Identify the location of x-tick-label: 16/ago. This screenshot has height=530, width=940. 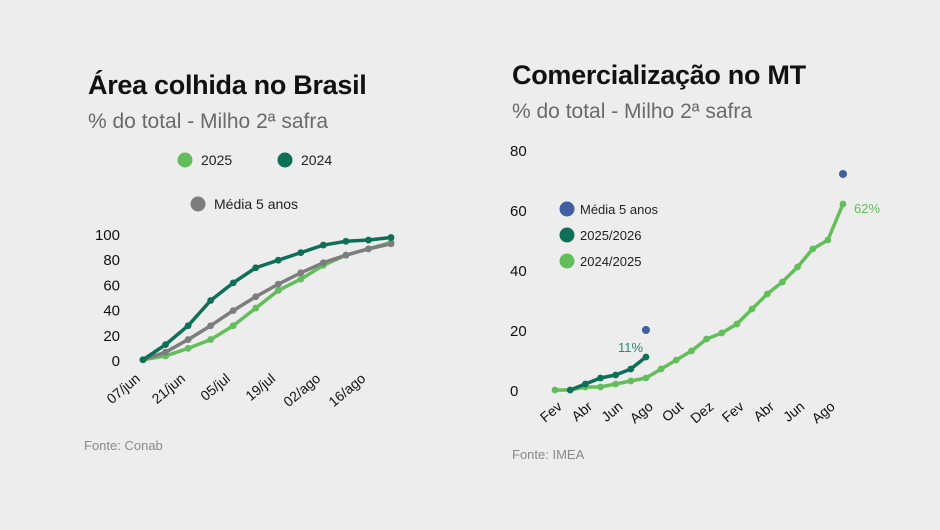
(346, 390).